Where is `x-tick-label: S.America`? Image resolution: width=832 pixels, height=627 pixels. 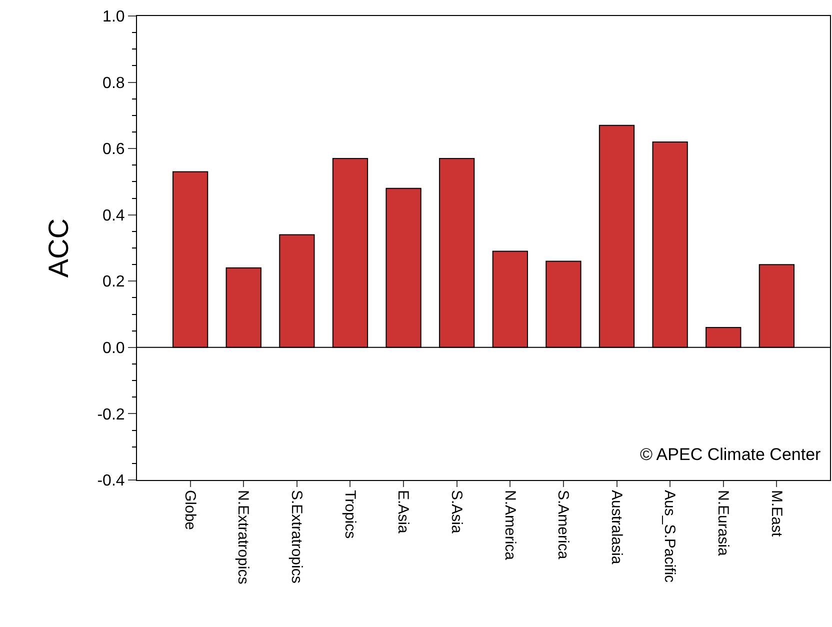 x-tick-label: S.America is located at coordinates (563, 525).